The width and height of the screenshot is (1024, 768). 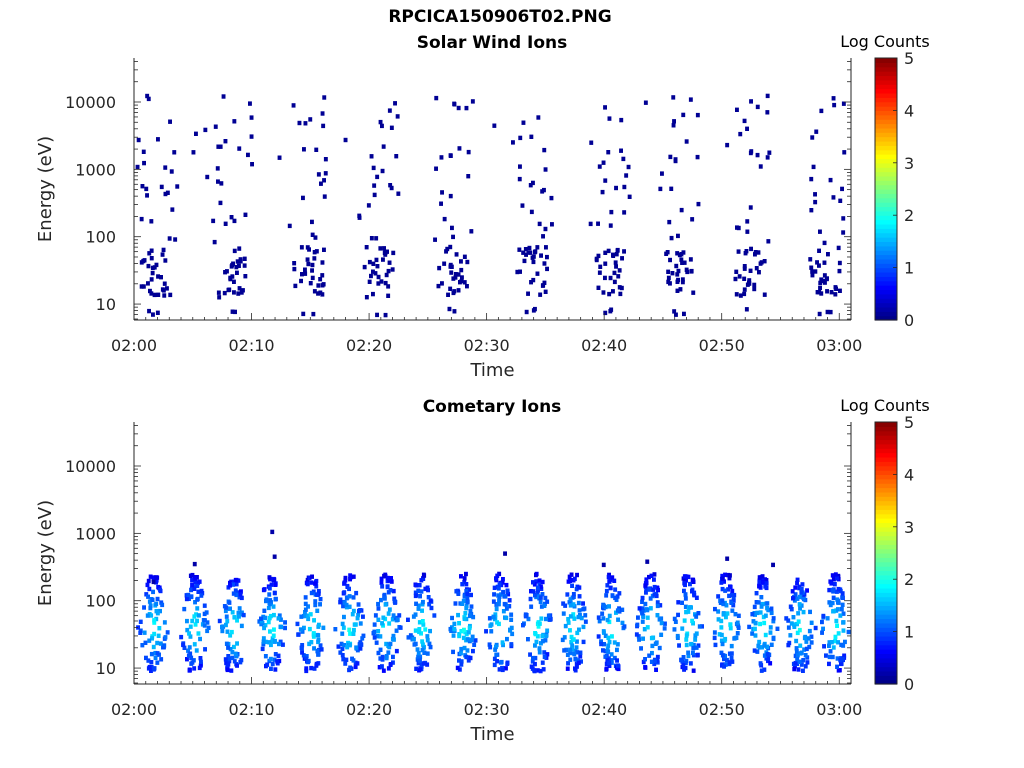 I want to click on x-tick-label: 02:50, so click(x=722, y=709).